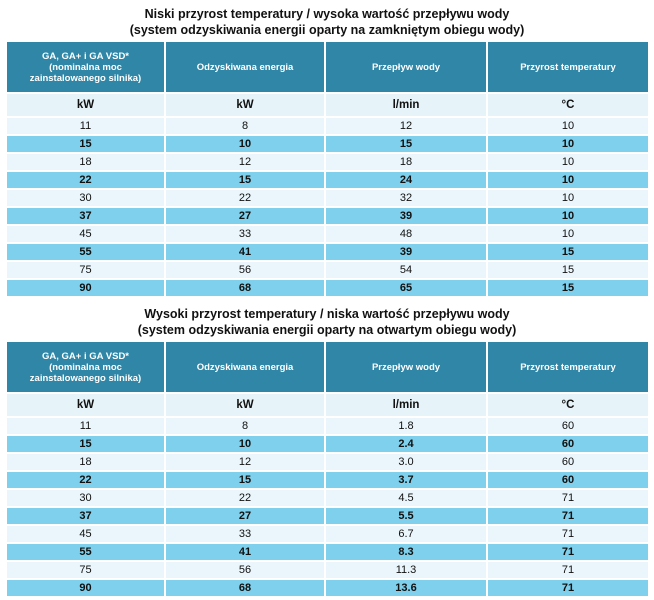 The image size is (654, 600). I want to click on table-cell: 2.4, so click(406, 444).